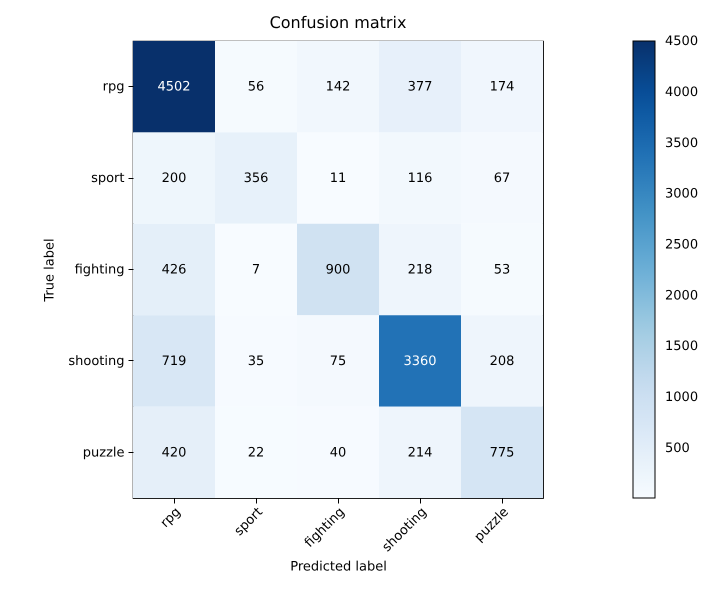 The height and width of the screenshot is (609, 715). I want to click on y-tick-label: puzzle, so click(103, 452).